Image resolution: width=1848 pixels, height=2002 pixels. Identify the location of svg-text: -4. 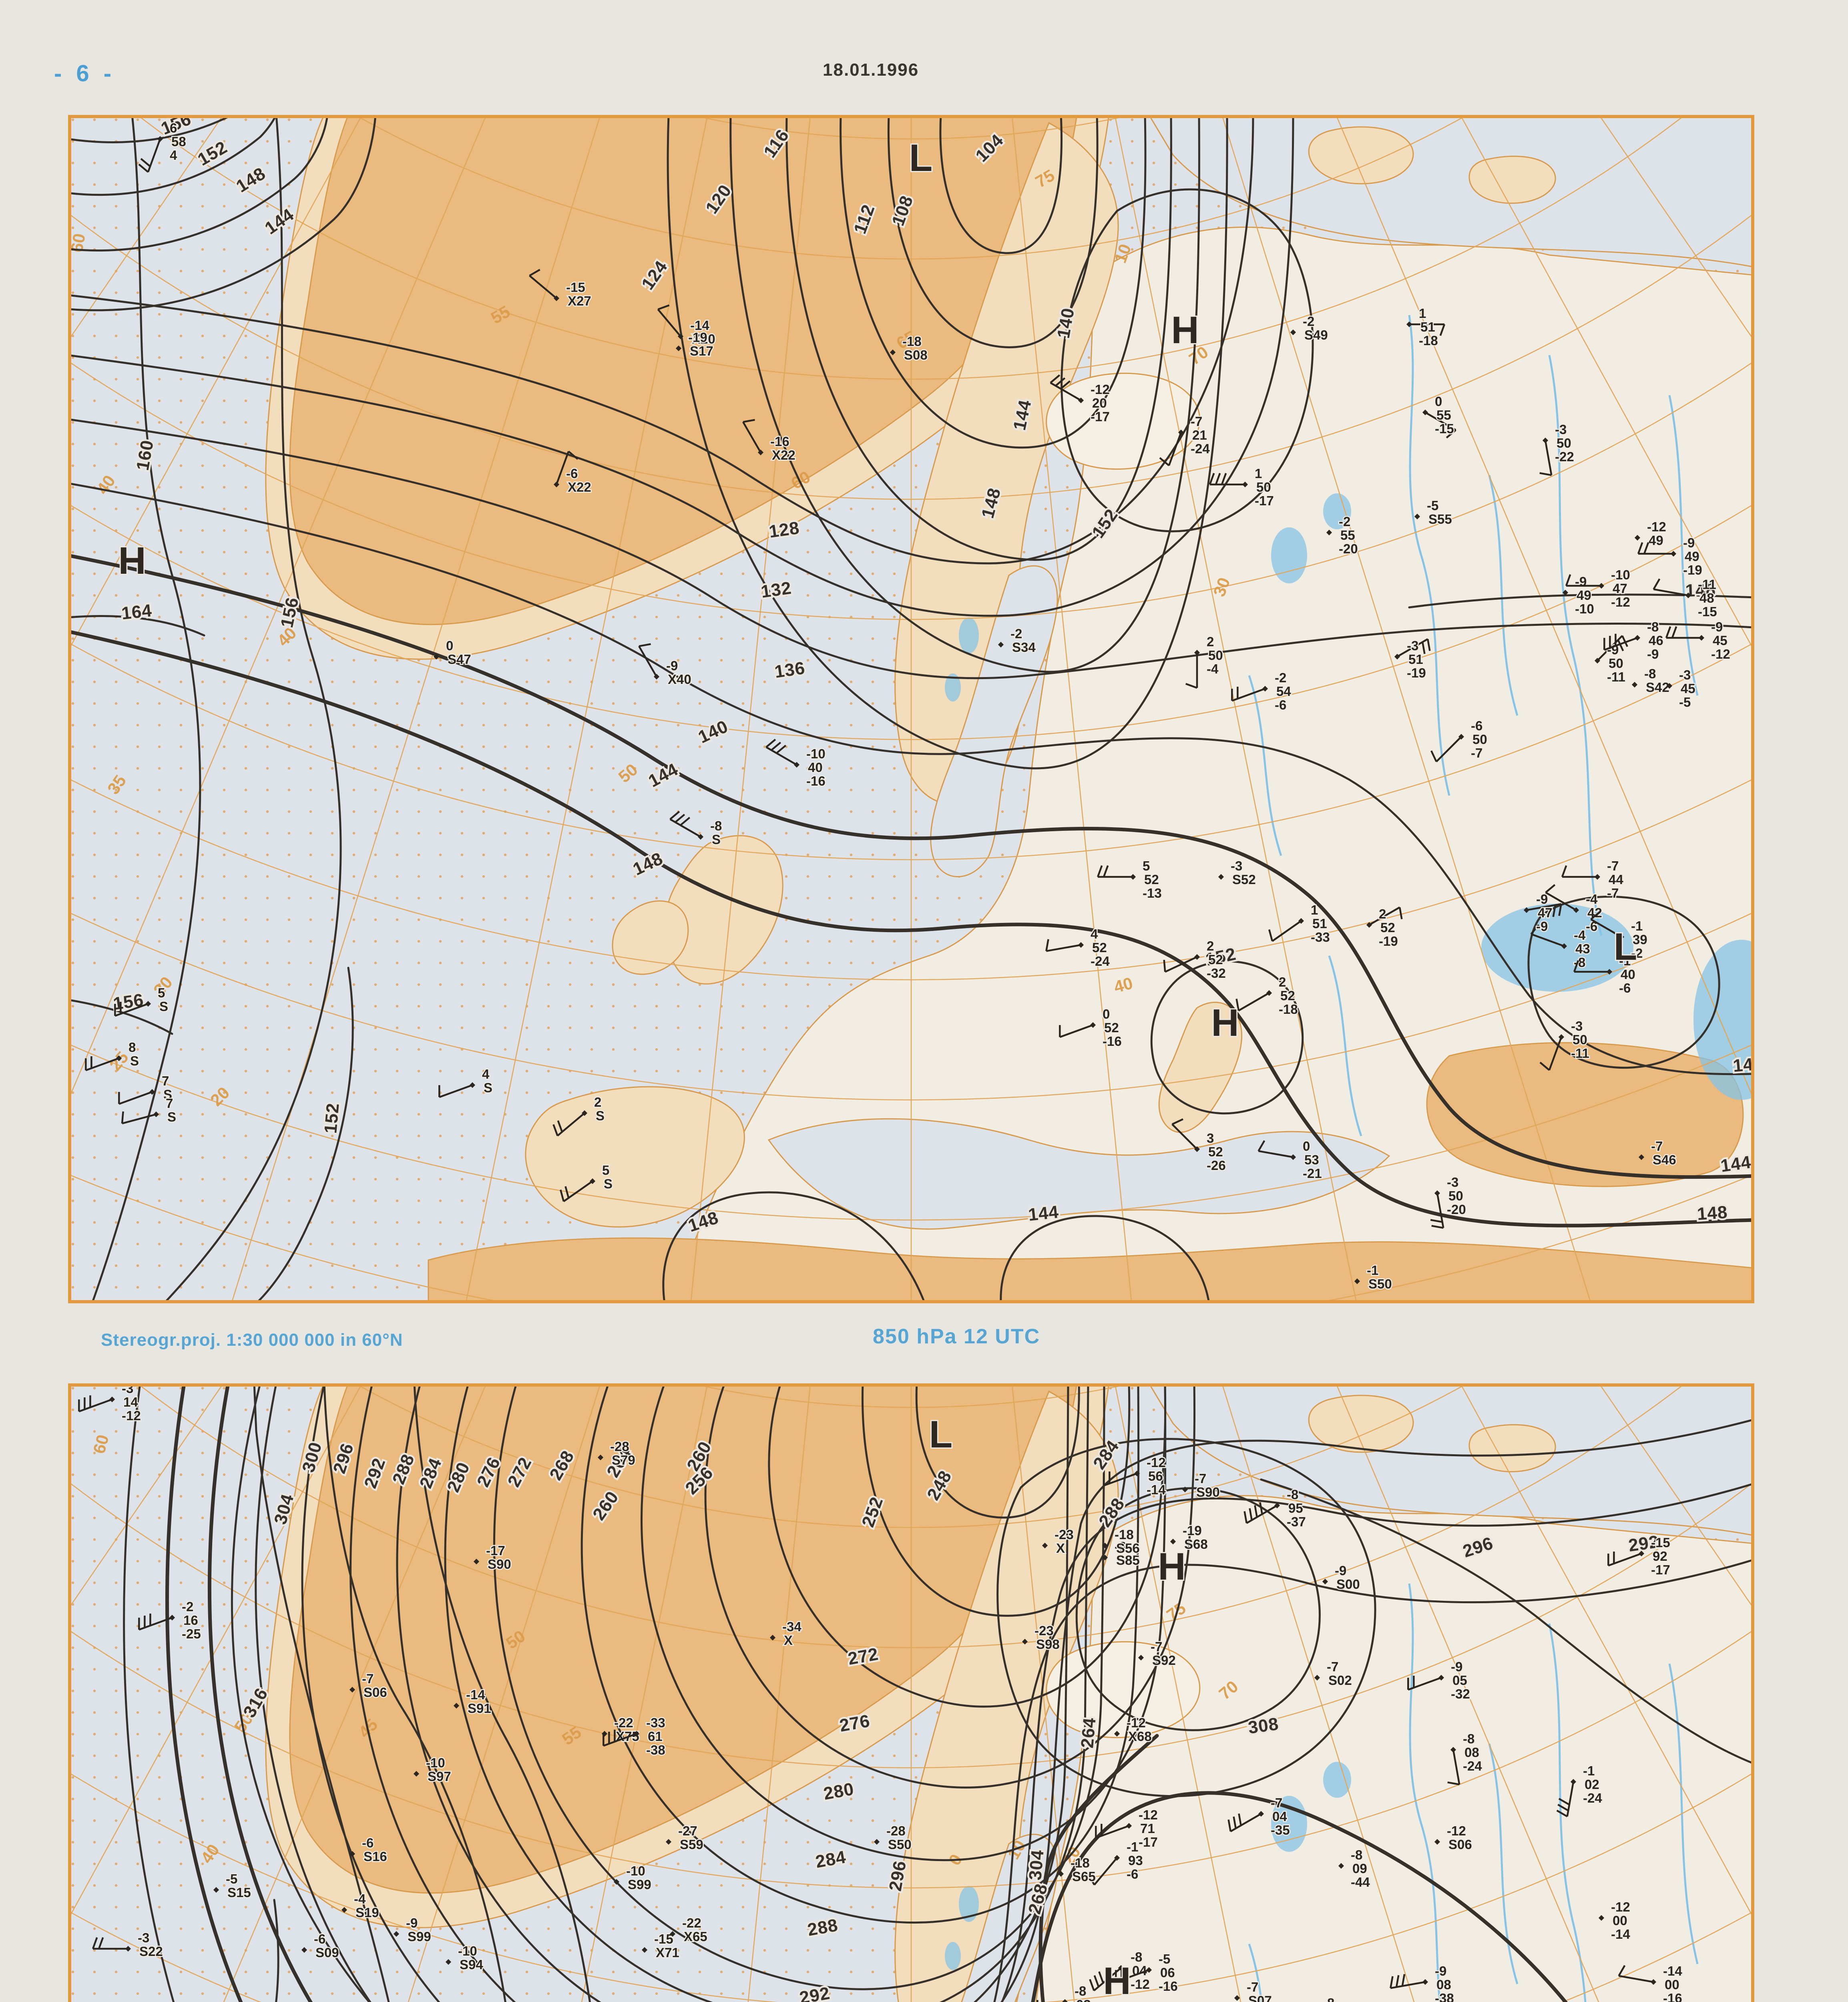
(1213, 668).